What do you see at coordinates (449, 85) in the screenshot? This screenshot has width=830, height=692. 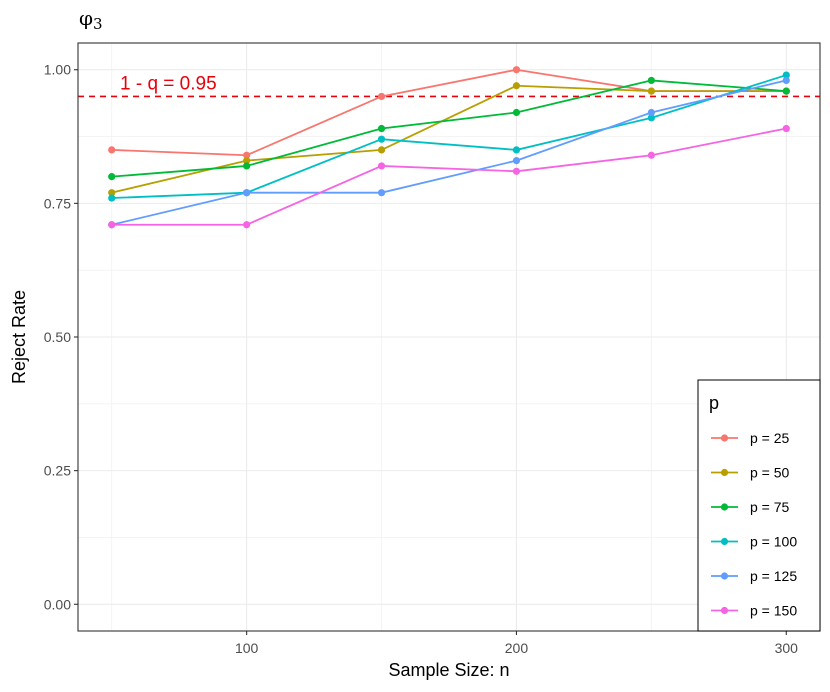 I see `reference-line-group: 1 - q = 0.95` at bounding box center [449, 85].